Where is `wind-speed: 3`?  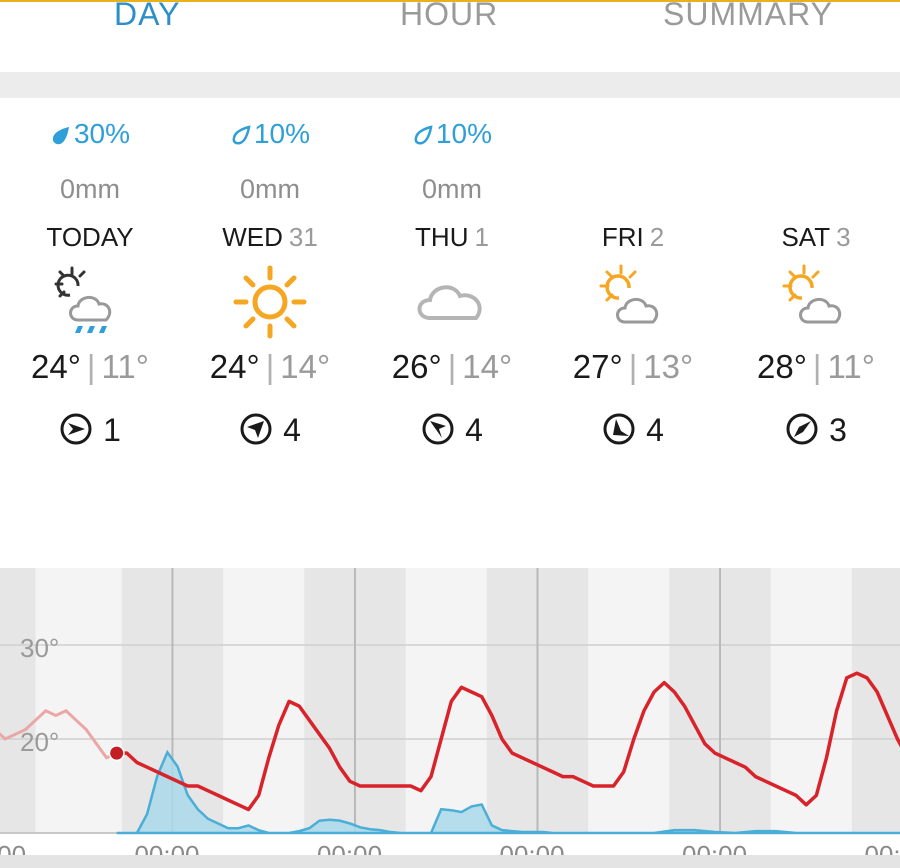 wind-speed: 3 is located at coordinates (838, 430).